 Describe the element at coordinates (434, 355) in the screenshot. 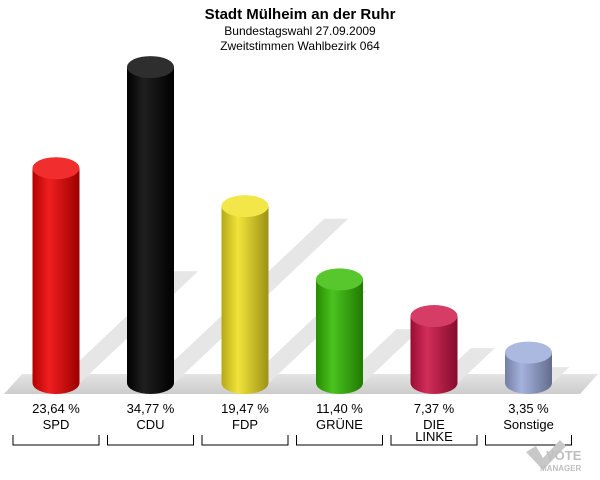

I see `bar-body-die-linke` at that location.